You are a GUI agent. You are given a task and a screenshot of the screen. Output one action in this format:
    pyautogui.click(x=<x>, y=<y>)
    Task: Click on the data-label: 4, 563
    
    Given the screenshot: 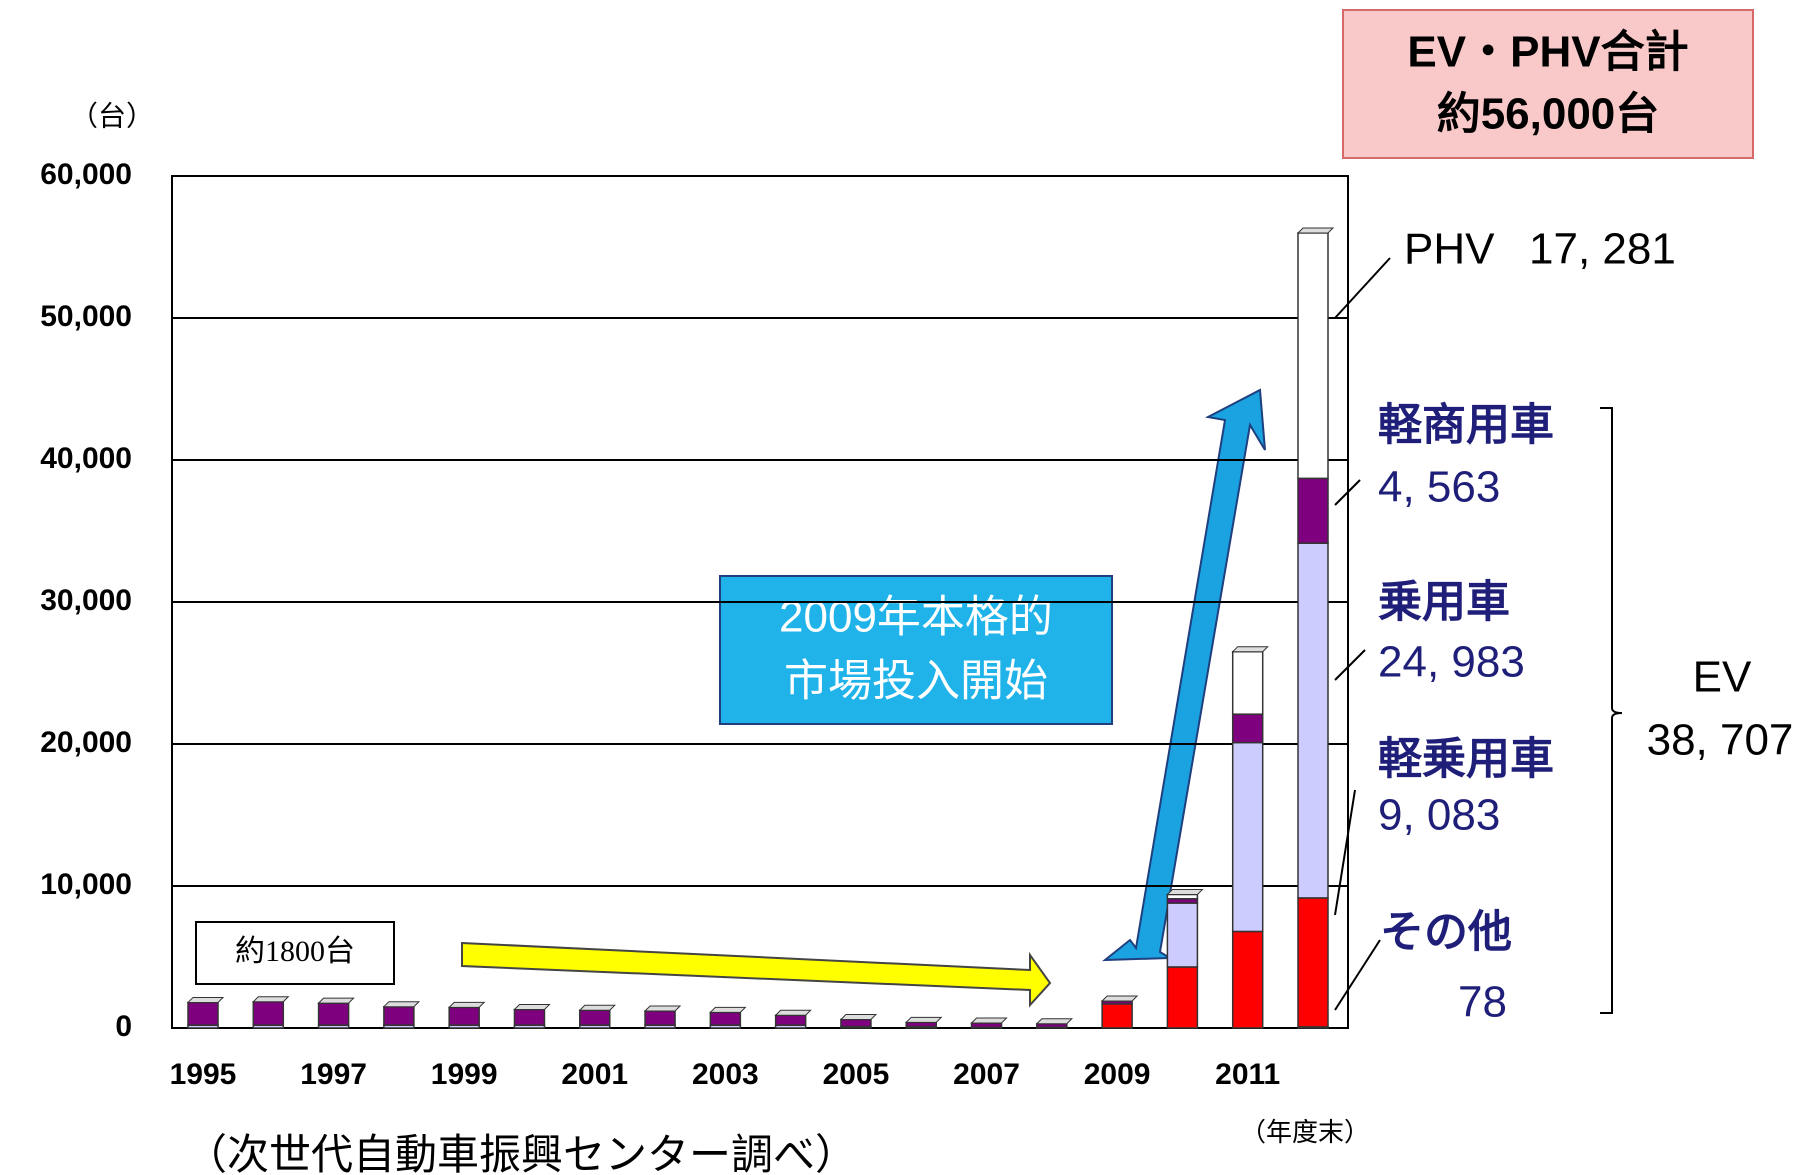 What is the action you would take?
    pyautogui.click(x=1439, y=487)
    